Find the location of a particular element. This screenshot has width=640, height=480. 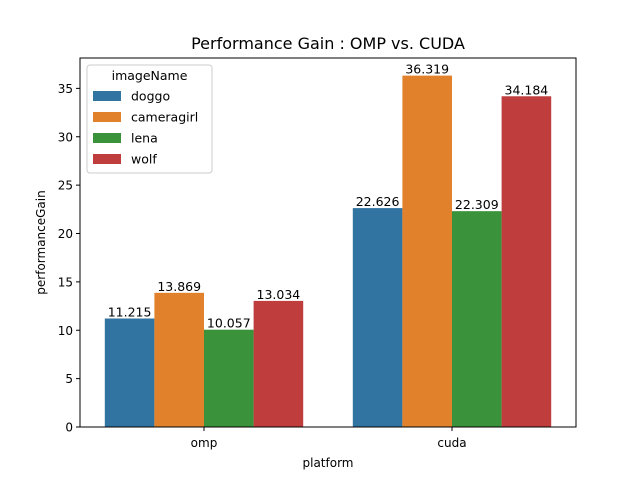

y-tick-label: 35 is located at coordinates (65, 89).